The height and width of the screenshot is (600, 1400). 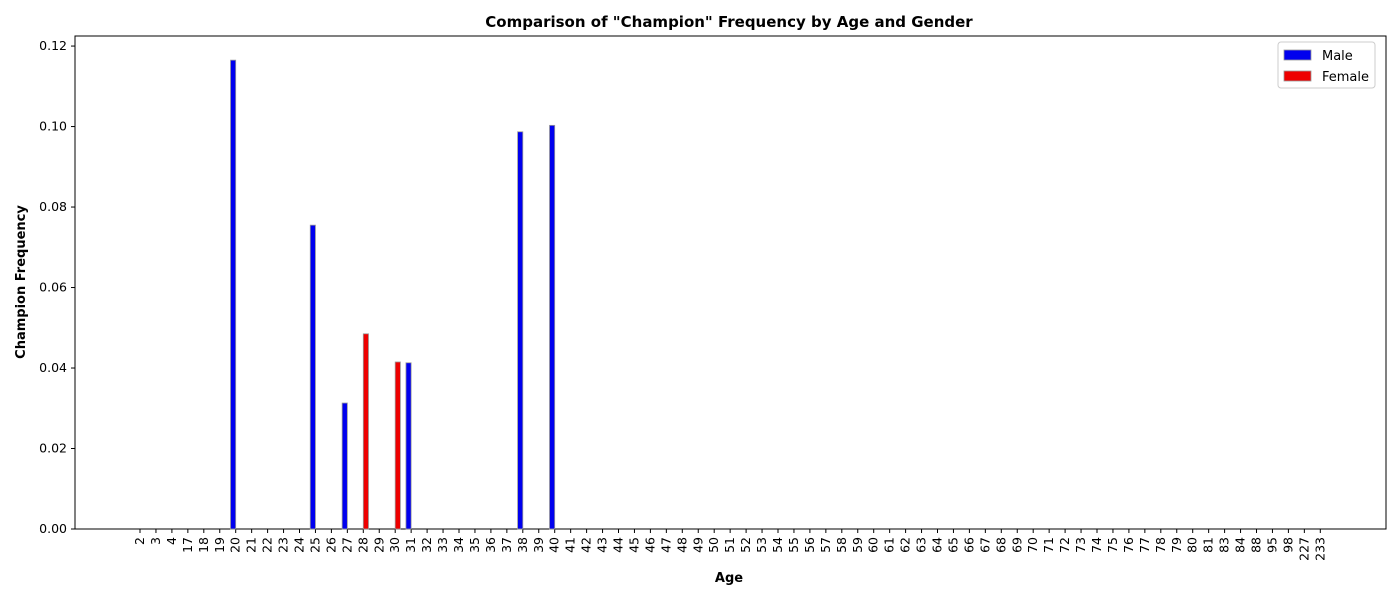 What do you see at coordinates (538, 545) in the screenshot?
I see `x-tick-label: 39` at bounding box center [538, 545].